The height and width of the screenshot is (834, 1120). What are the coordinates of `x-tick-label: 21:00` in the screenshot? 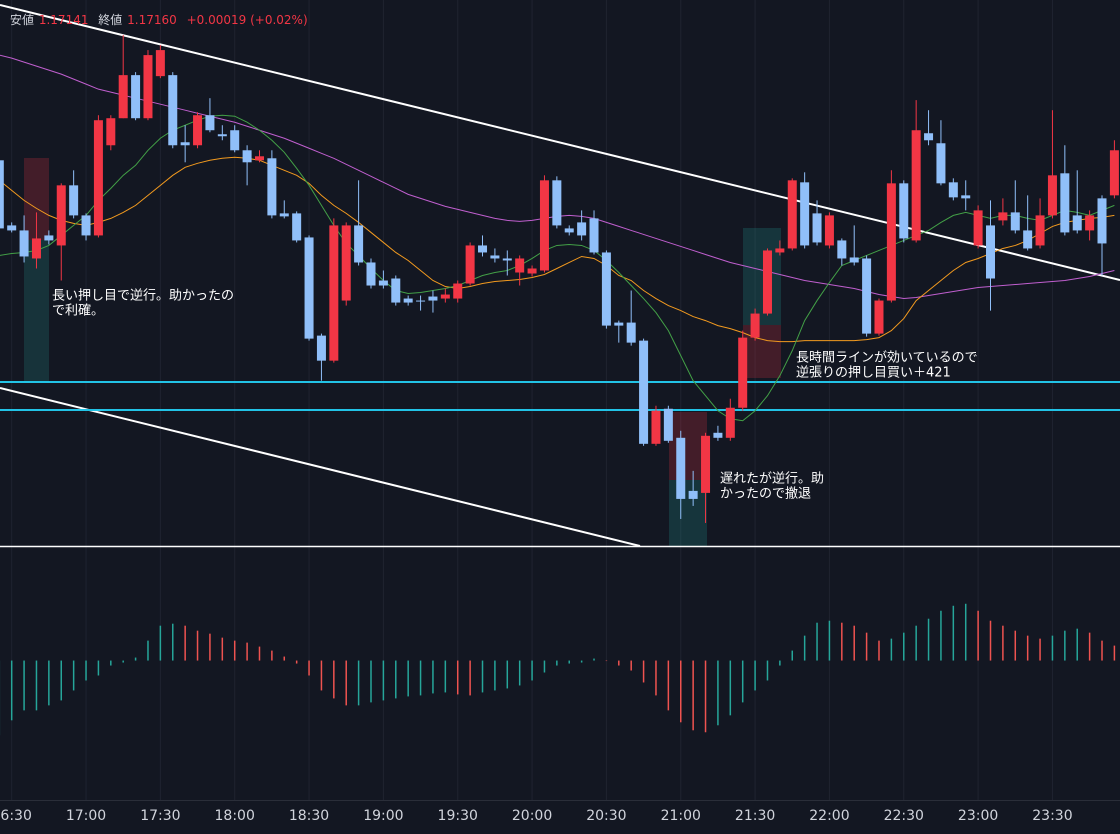 It's located at (681, 816).